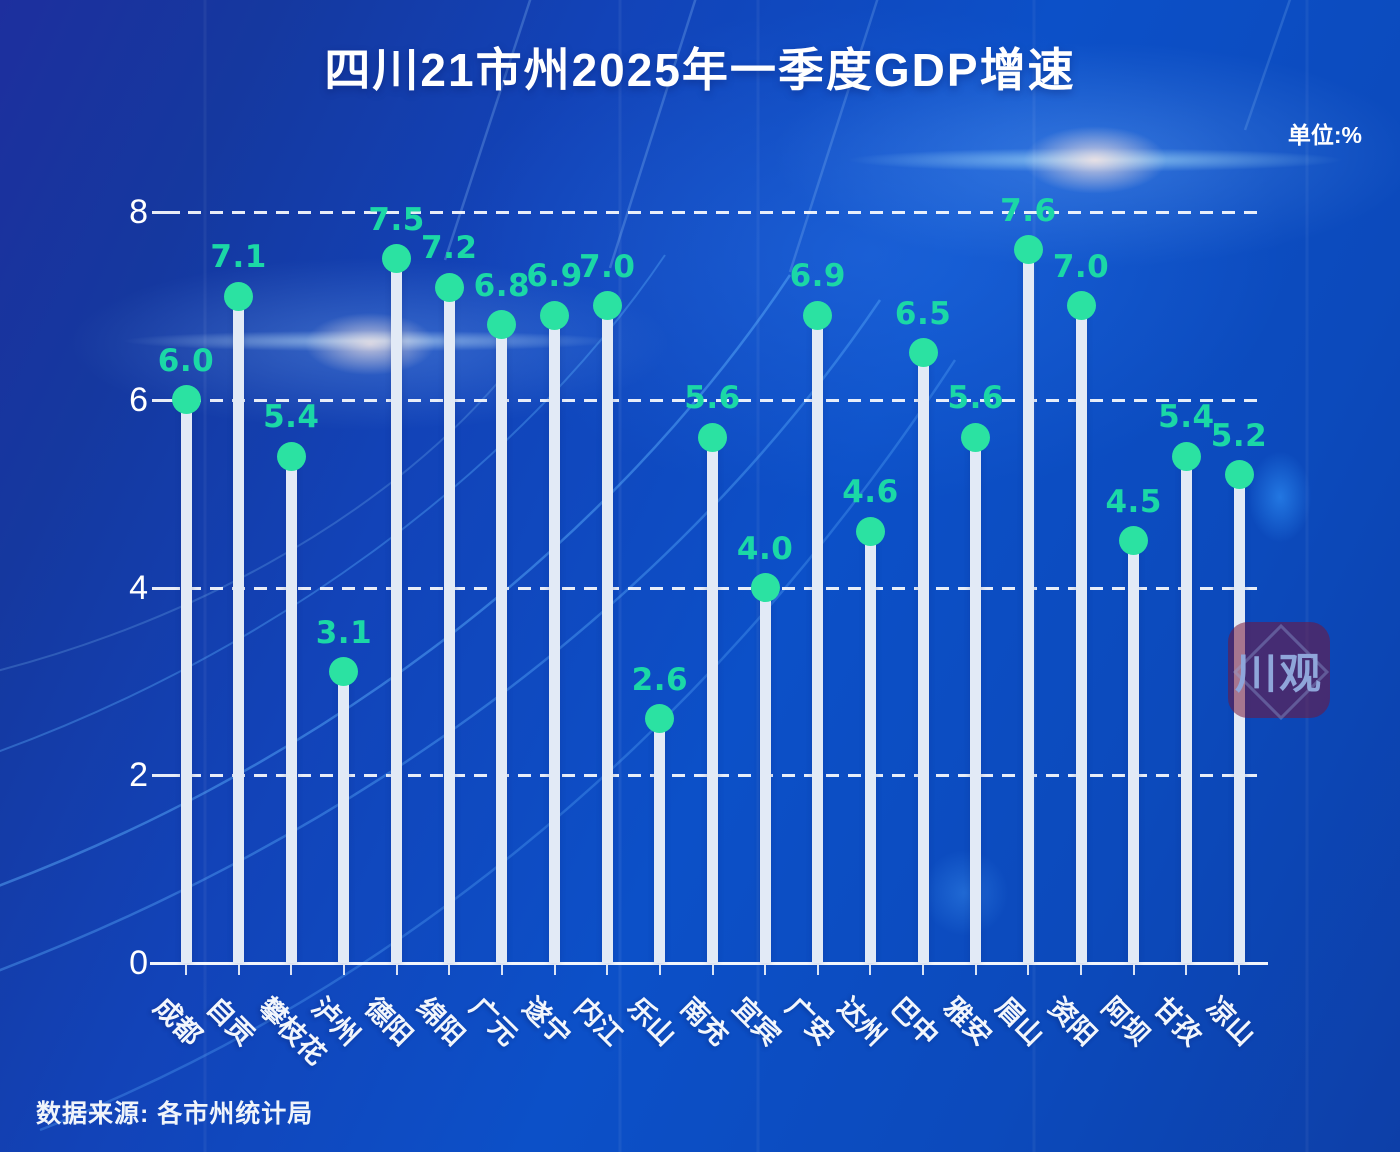  I want to click on x-axis-category-label: 南充, so click(704, 1021).